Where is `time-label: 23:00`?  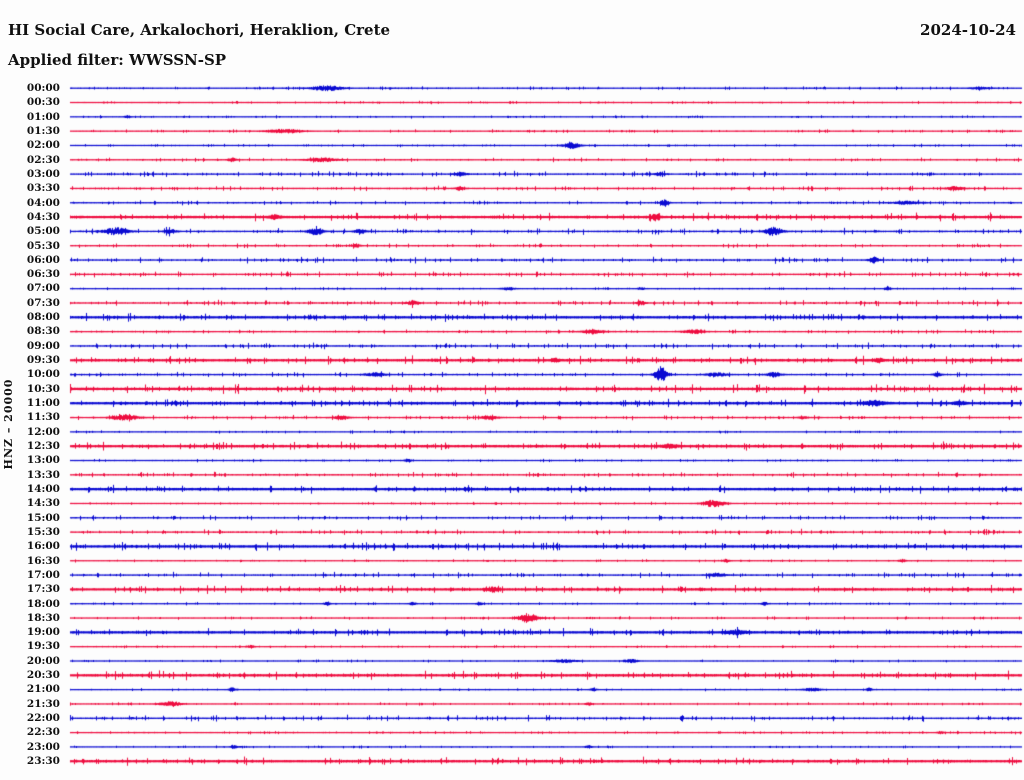 time-label: 23:00 is located at coordinates (43, 746).